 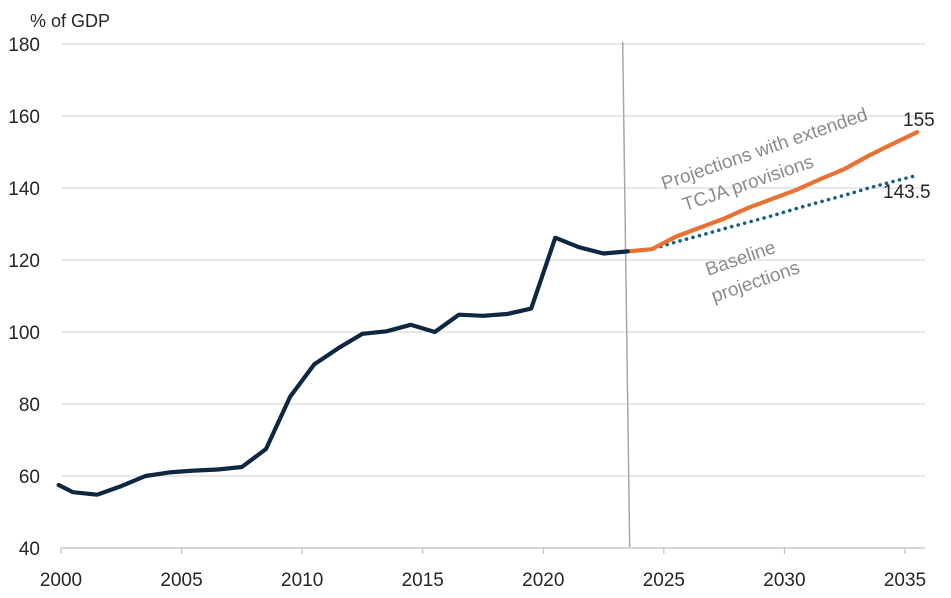 I want to click on y-axis-unit-label: % of GDP, so click(x=70, y=21).